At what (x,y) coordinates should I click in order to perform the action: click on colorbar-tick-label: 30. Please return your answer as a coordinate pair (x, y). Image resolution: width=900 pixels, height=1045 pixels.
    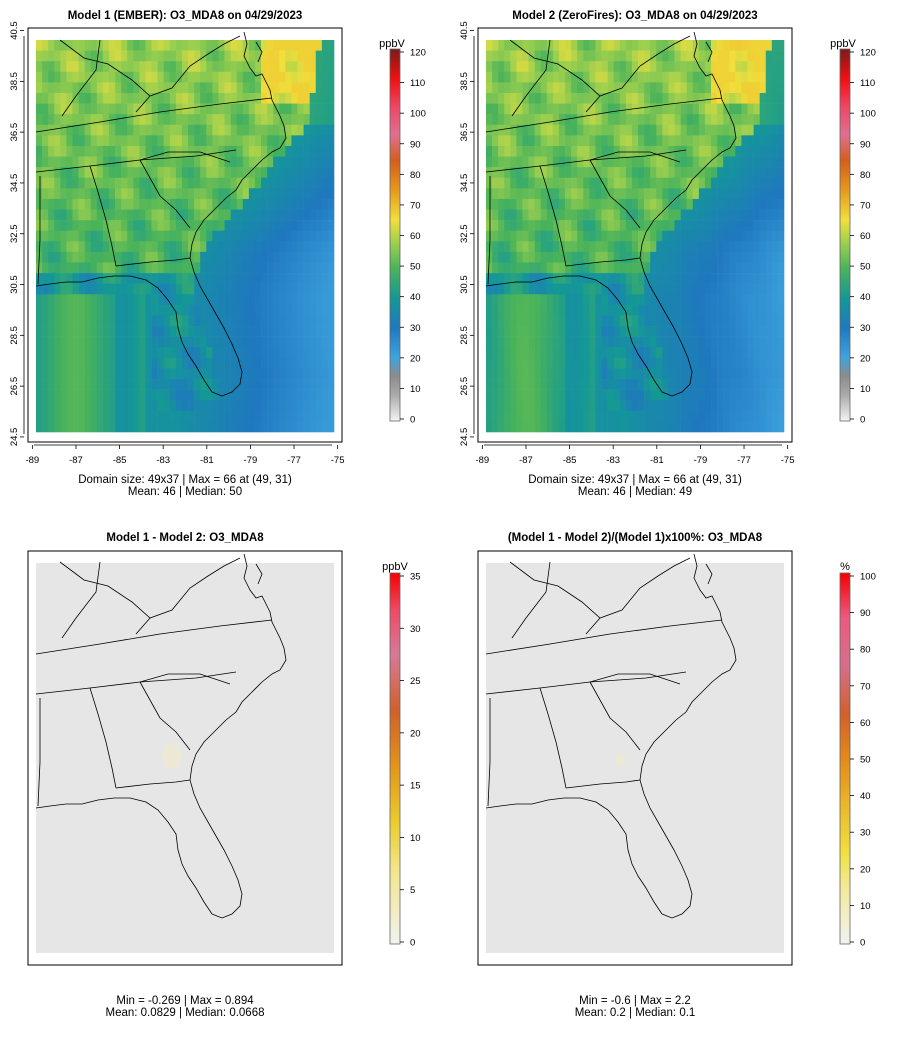
    Looking at the image, I should click on (865, 833).